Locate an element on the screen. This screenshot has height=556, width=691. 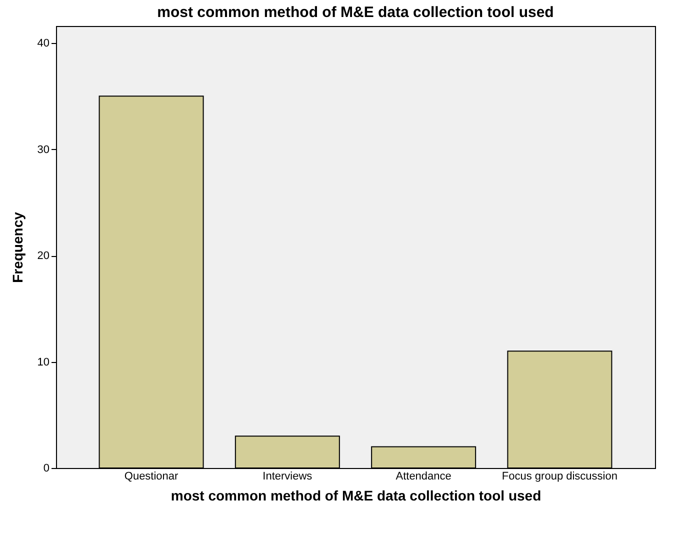
y-tick-label: 40 is located at coordinates (43, 44).